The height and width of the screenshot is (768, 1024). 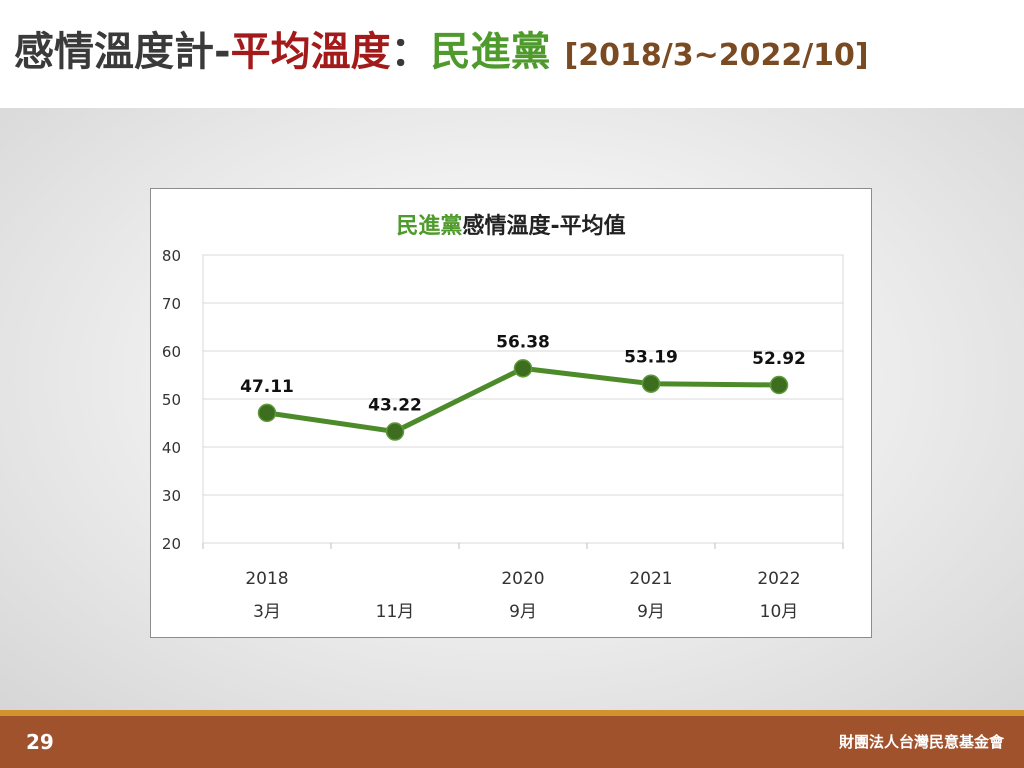 I want to click on data-labels: 47.11 43.22 56.38 53.19 52.92, so click(x=523, y=373).